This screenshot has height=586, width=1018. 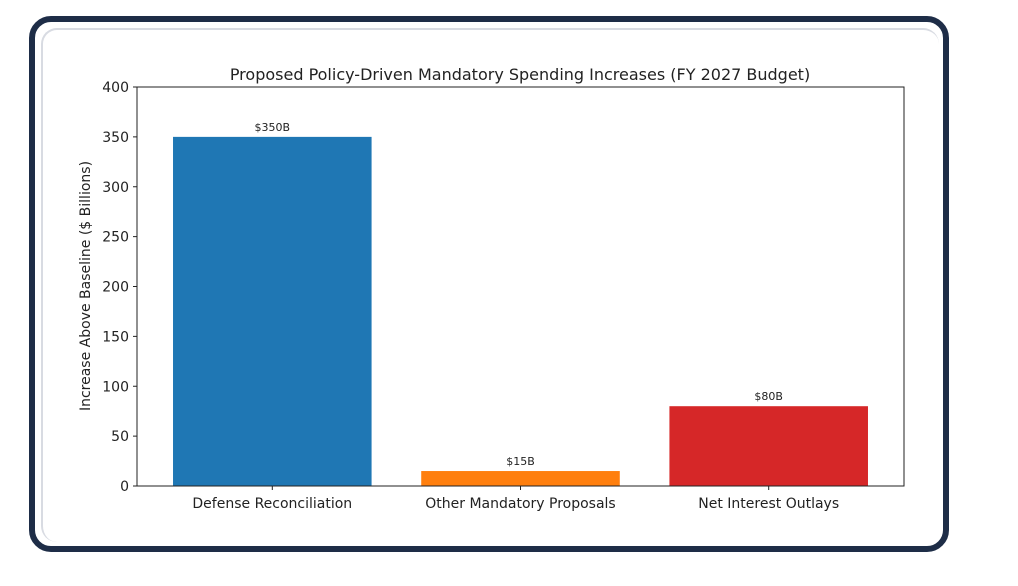 I want to click on y-tick-label-6: 300, so click(x=115, y=188).